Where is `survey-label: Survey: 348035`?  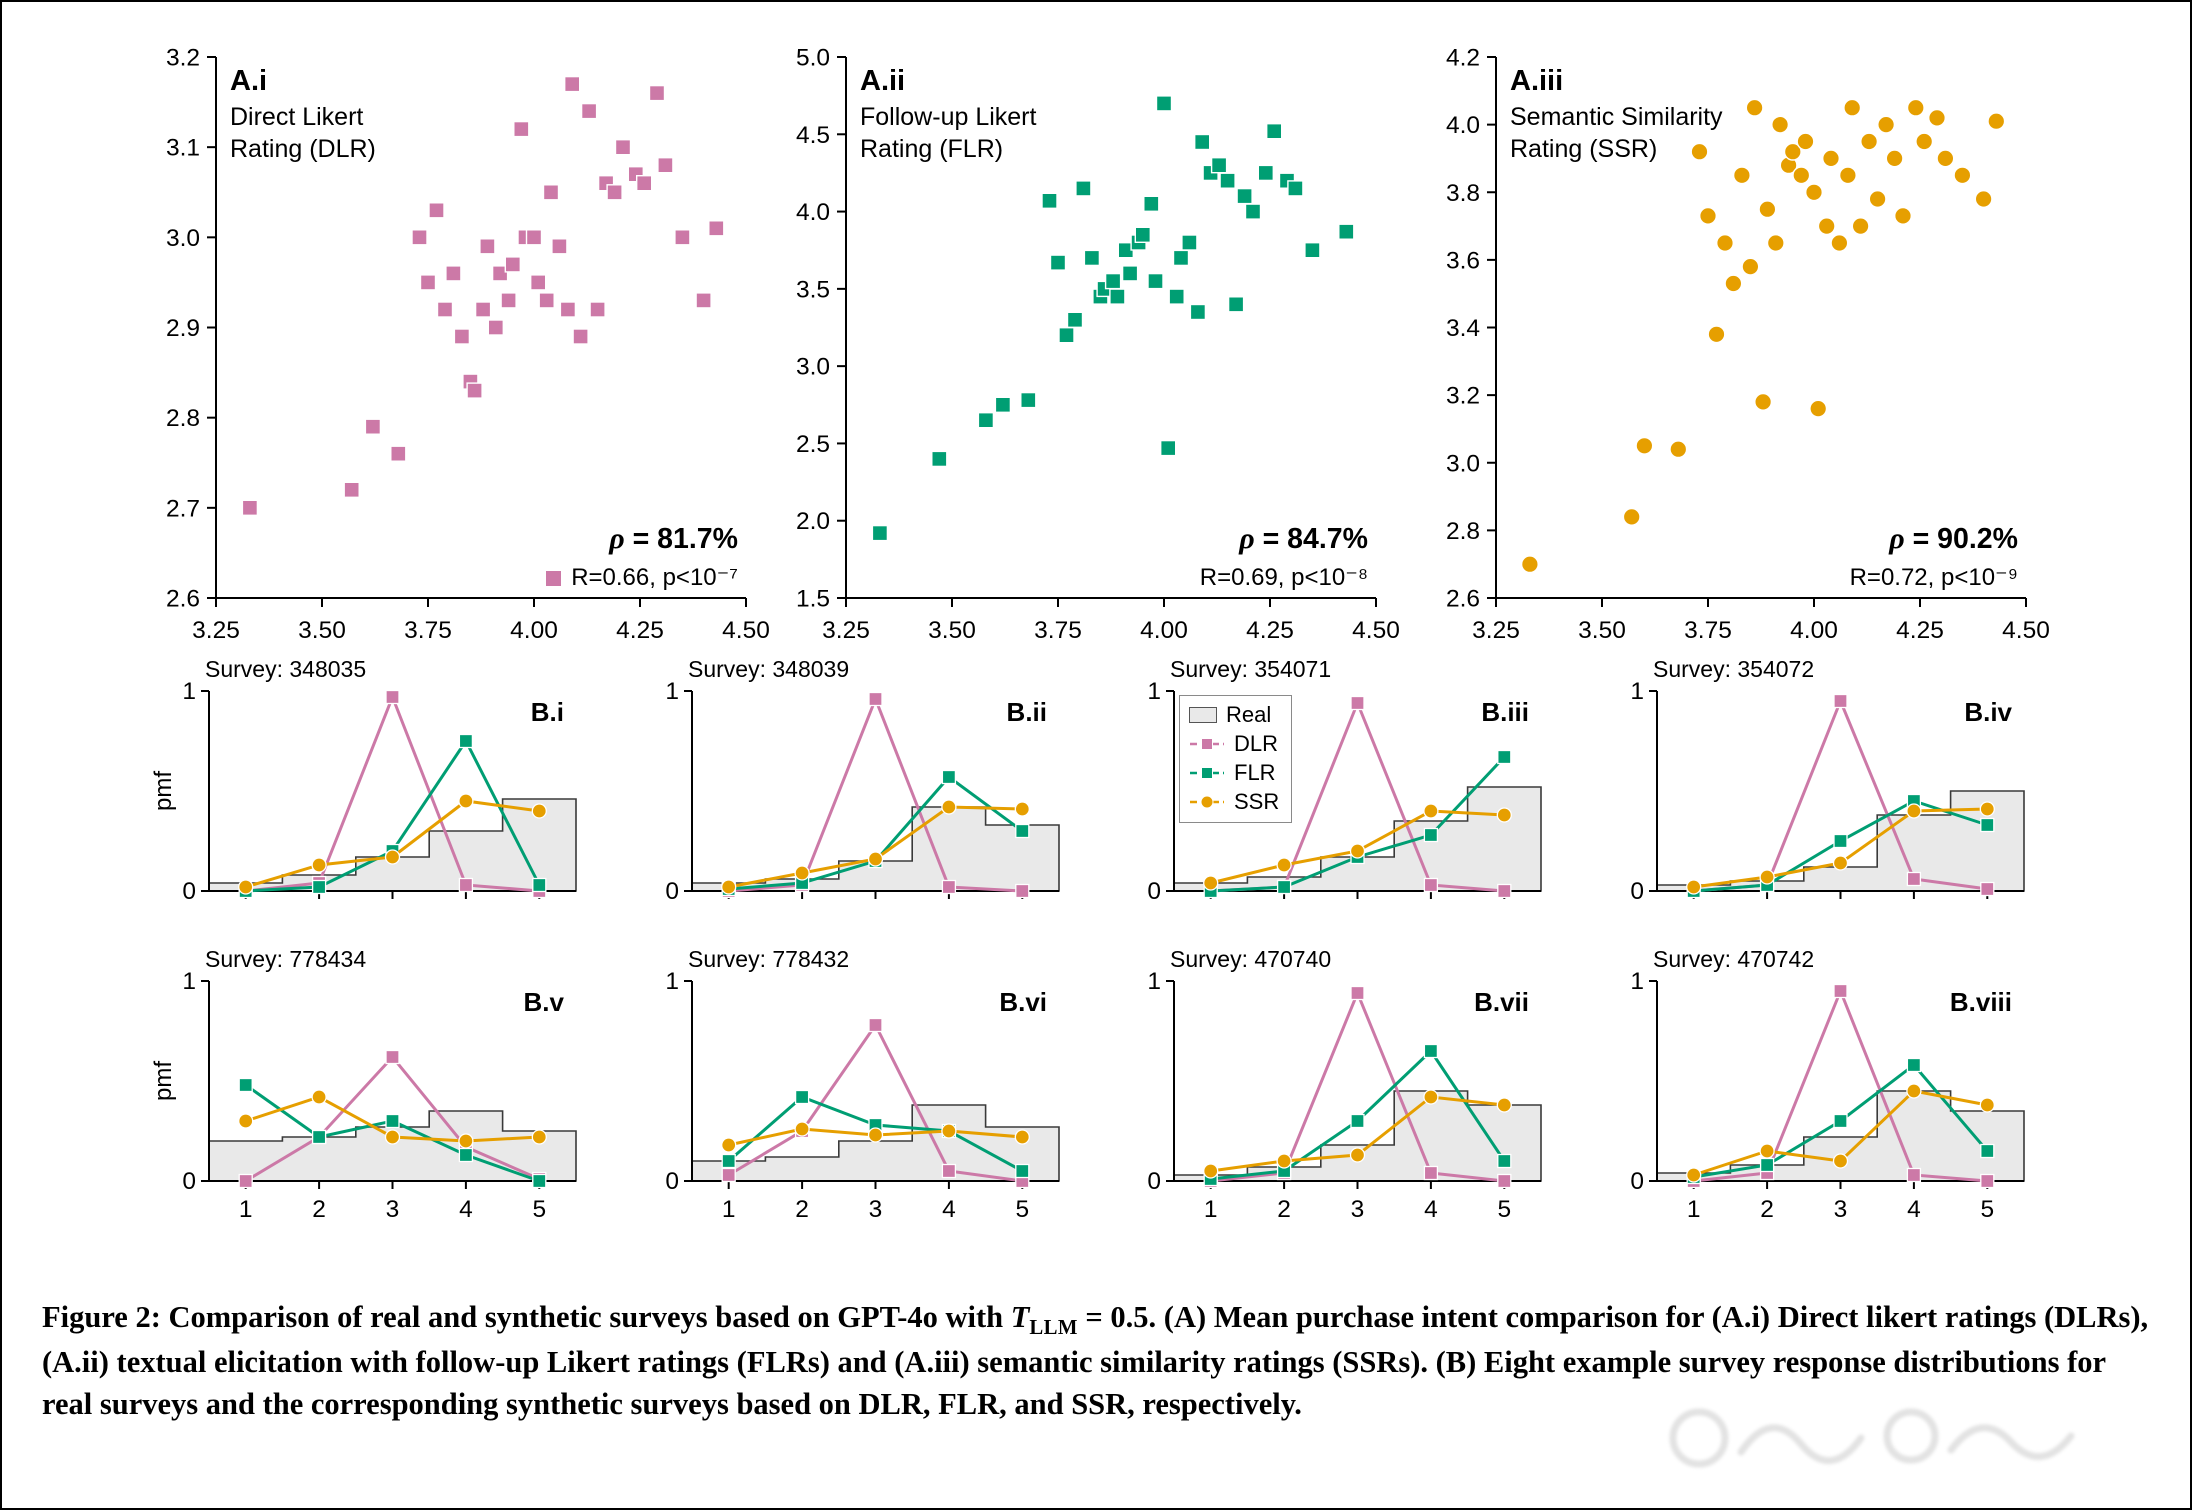 survey-label: Survey: 348035 is located at coordinates (286, 669).